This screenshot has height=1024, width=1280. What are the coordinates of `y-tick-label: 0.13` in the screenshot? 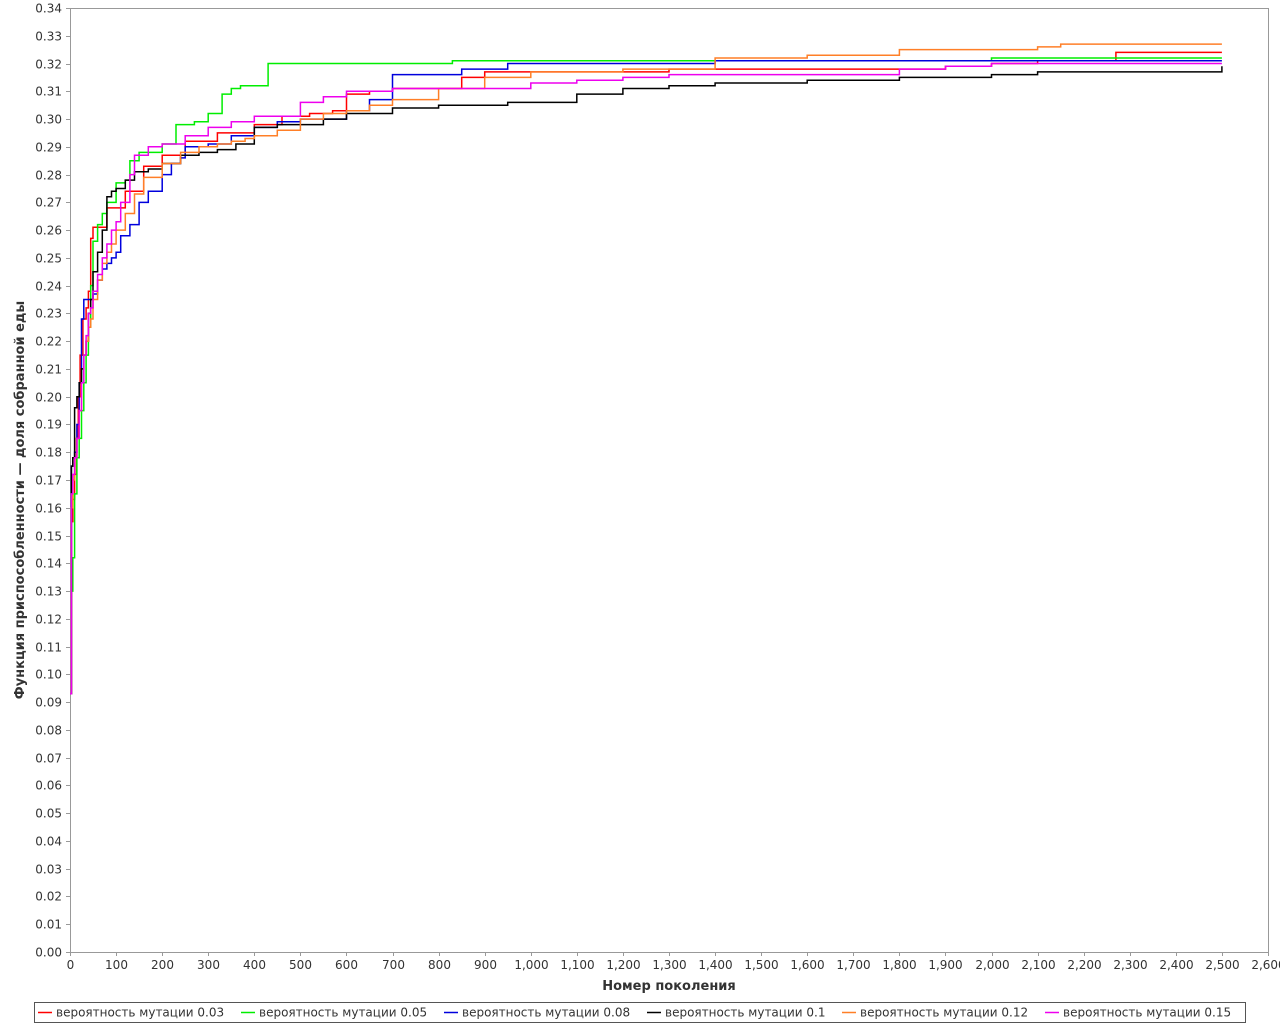 It's located at (48, 592).